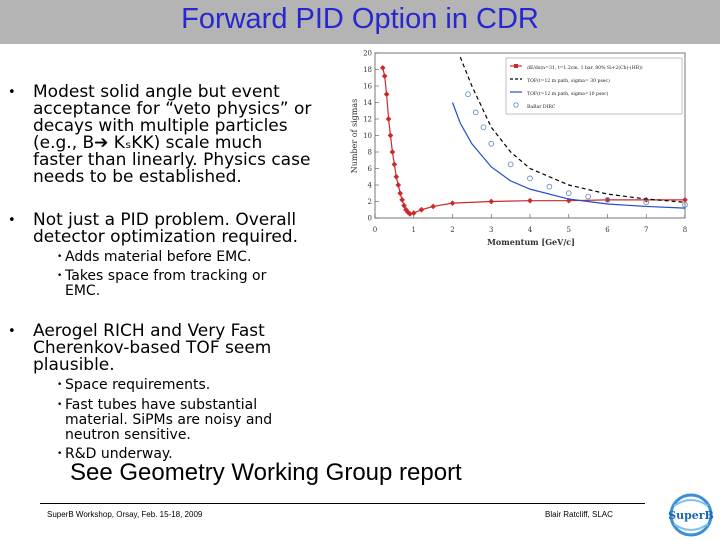  Describe the element at coordinates (125, 514) in the screenshot. I see `footer-workshop: SuperB Workshop, Orsay, Feb. 15-18, 2009` at that location.